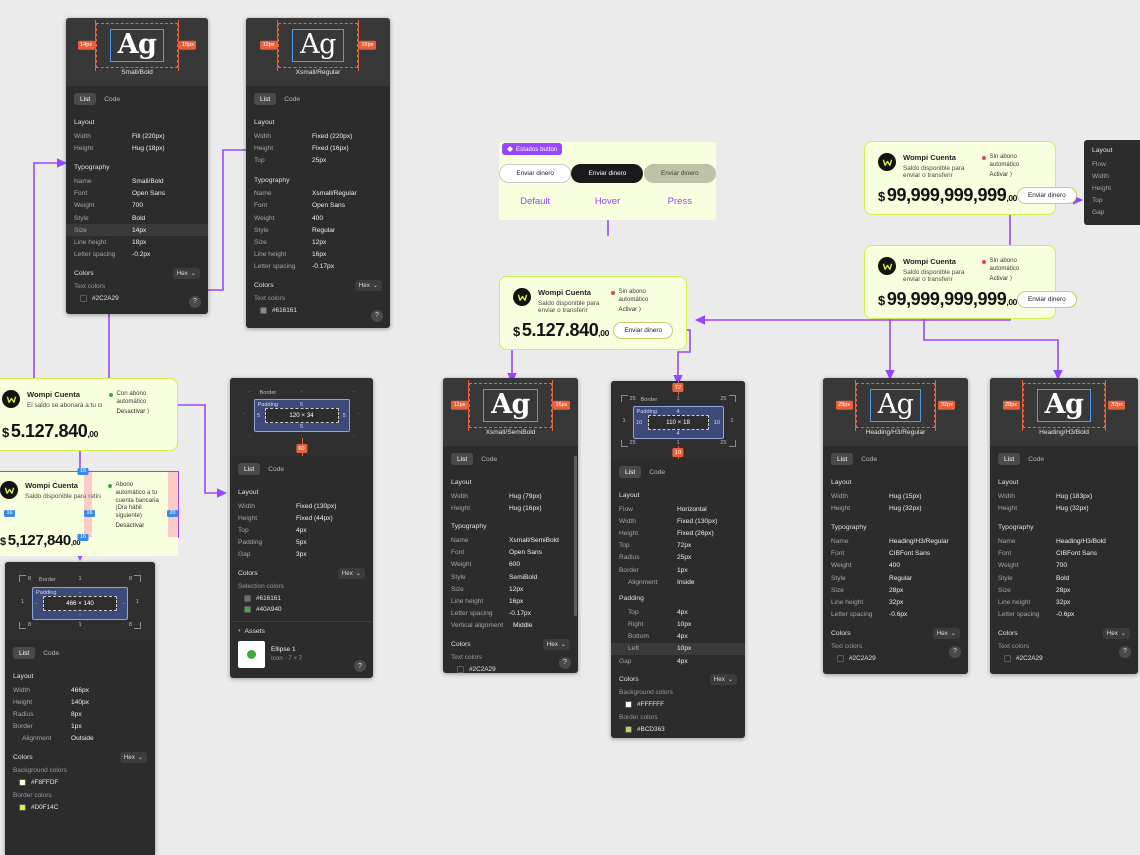 This screenshot has height=855, width=1140. I want to click on type-preview: Ag 28px 32px Heading/H3/Bold, so click(1064, 412).